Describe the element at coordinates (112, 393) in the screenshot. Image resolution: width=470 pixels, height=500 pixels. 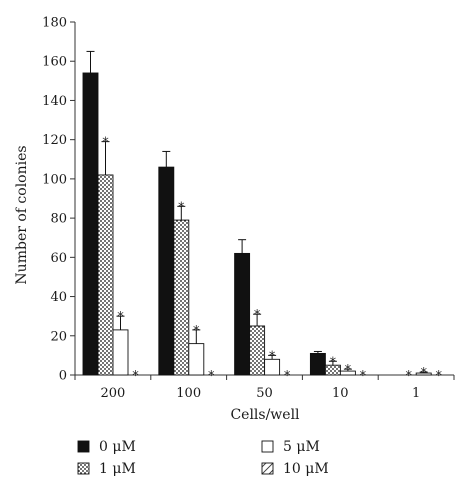
I see `x-tick-label: 200` at that location.